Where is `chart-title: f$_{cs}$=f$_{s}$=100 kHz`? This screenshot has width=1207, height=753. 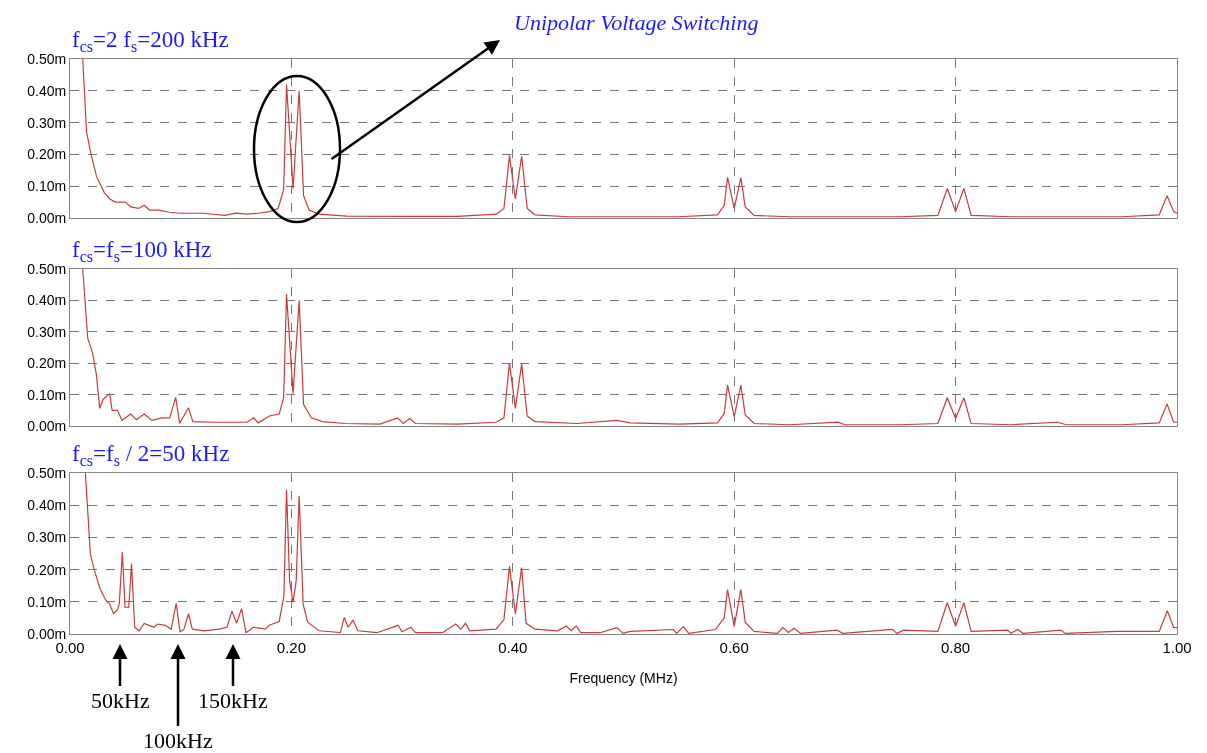
chart-title: f$_{cs}$=f$_{s}$=100 kHz is located at coordinates (142, 251).